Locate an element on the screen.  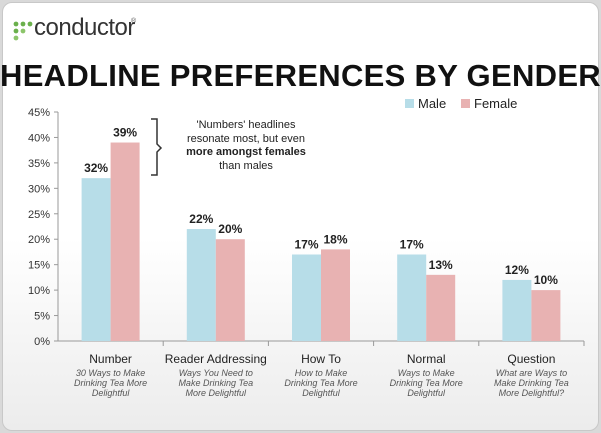
category-label: Question is located at coordinates (531, 359).